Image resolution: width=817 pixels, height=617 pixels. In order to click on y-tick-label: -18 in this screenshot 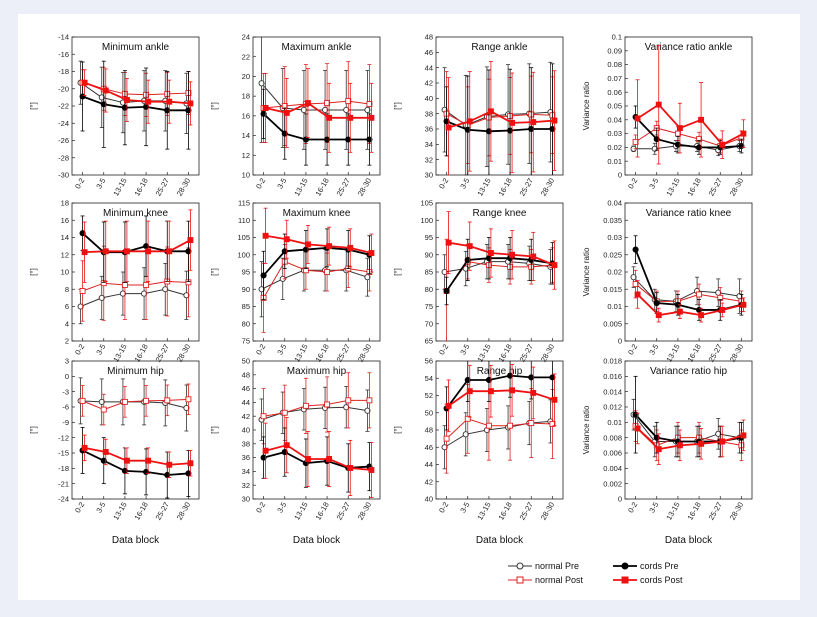, I will do `click(63, 468)`.